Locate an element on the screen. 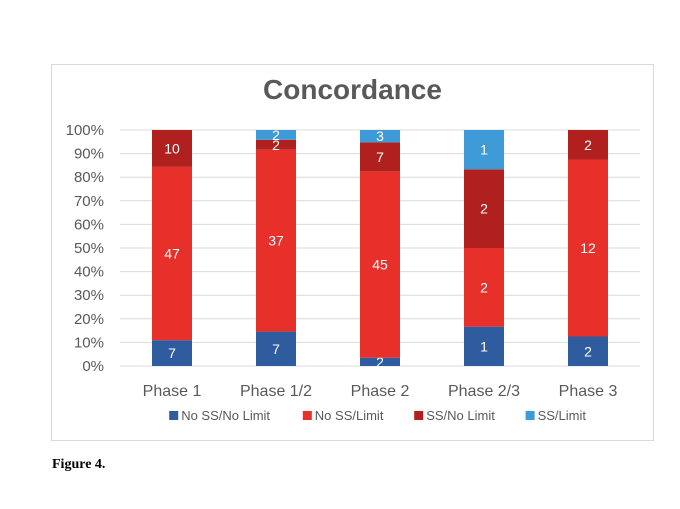 The height and width of the screenshot is (509, 680). data-label: 12 is located at coordinates (588, 248).